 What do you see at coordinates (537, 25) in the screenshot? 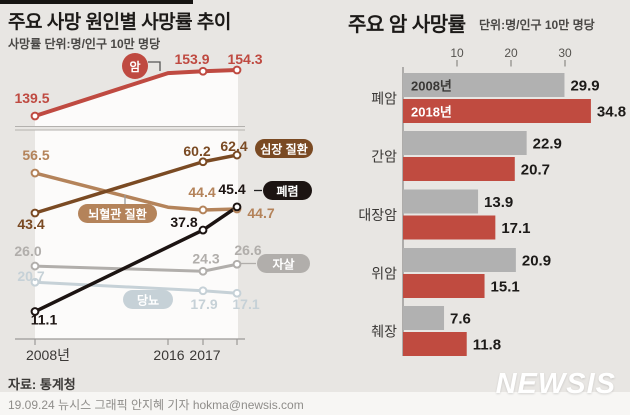
I see `right-chart-unit-label: 단위:명/인구 10만 명당` at bounding box center [537, 25].